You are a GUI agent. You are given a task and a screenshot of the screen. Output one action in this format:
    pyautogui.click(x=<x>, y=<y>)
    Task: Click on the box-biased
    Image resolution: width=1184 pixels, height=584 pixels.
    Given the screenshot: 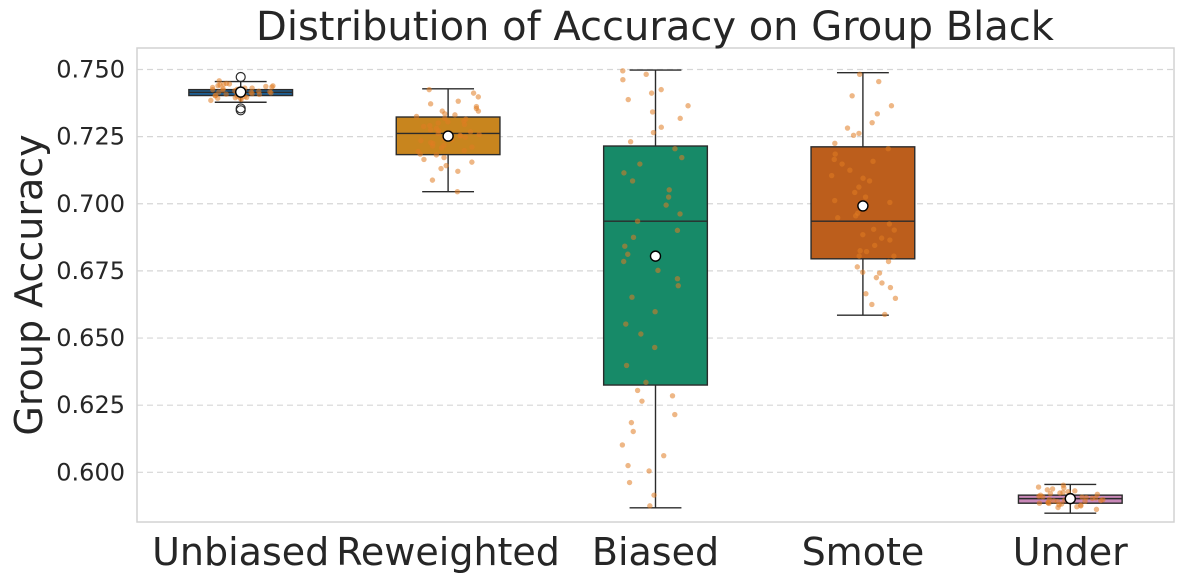 What is the action you would take?
    pyautogui.click(x=655, y=289)
    